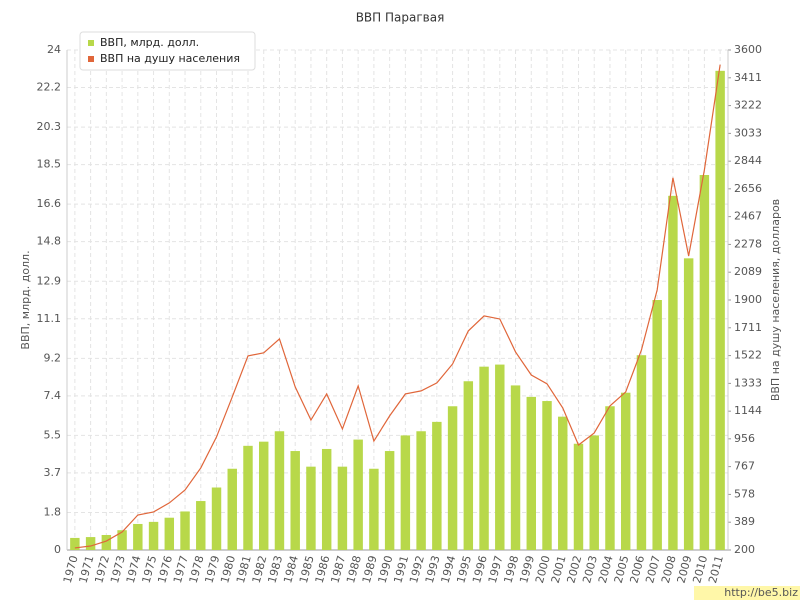 Image resolution: width=800 pixels, height=600 pixels. What do you see at coordinates (748, 243) in the screenshot?
I see `y2-tick-label: 2278` at bounding box center [748, 243].